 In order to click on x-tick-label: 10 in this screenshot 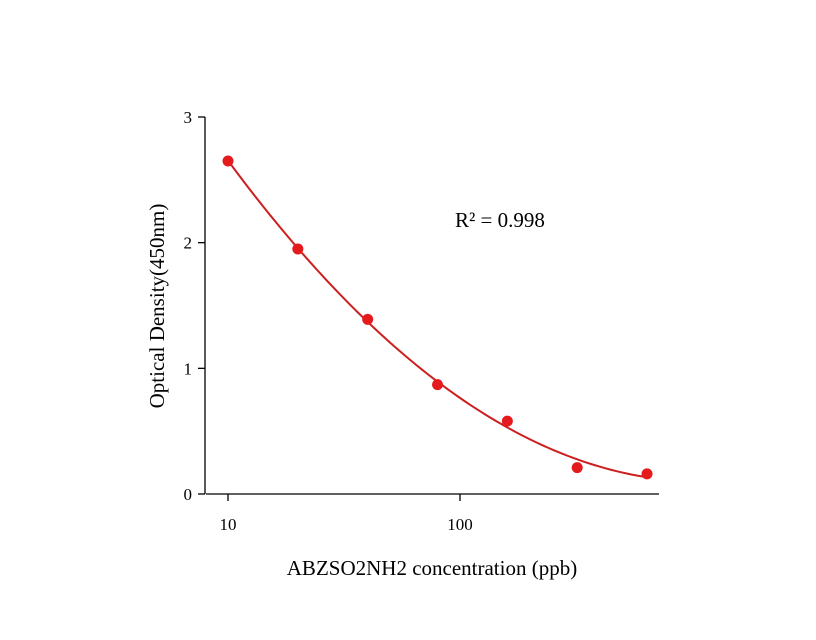, I will do `click(228, 524)`.